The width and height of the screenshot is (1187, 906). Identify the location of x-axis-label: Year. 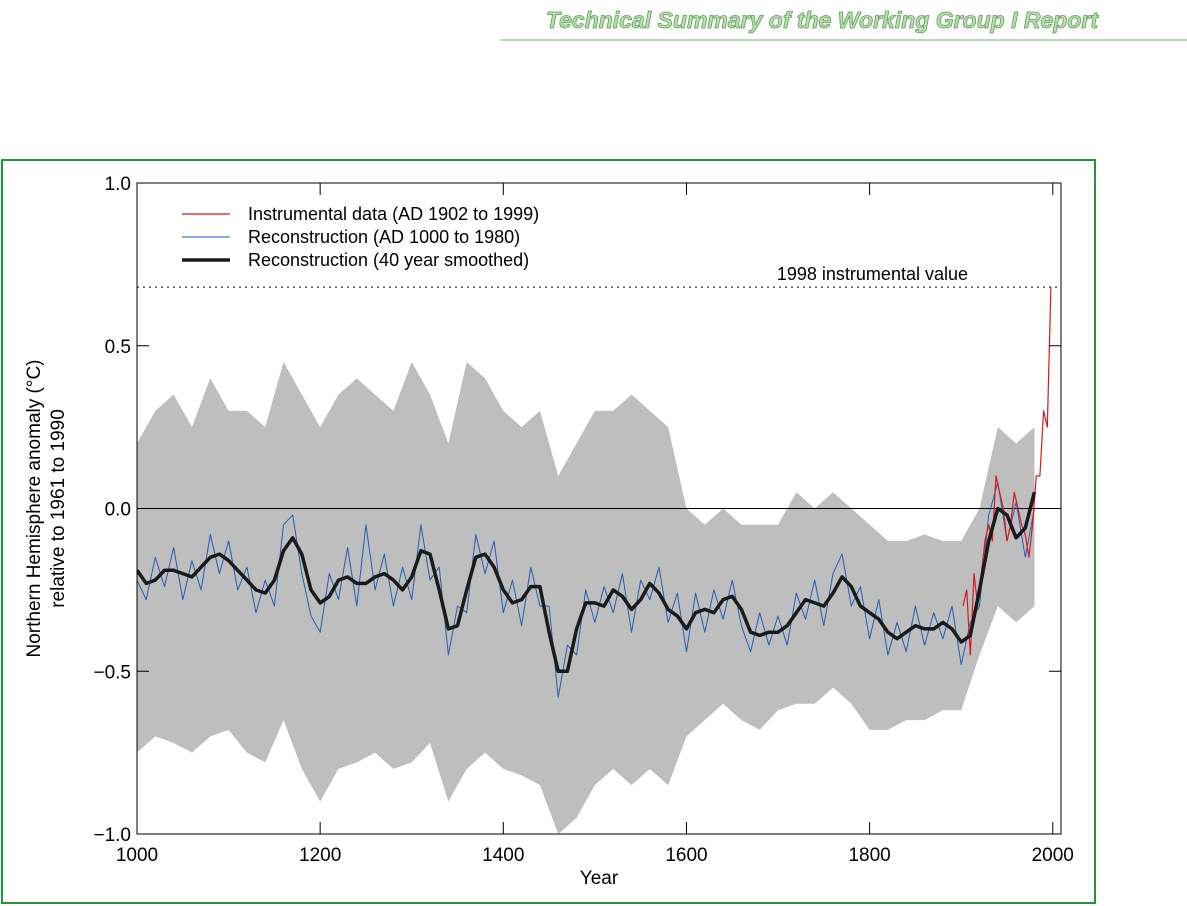
(599, 878).